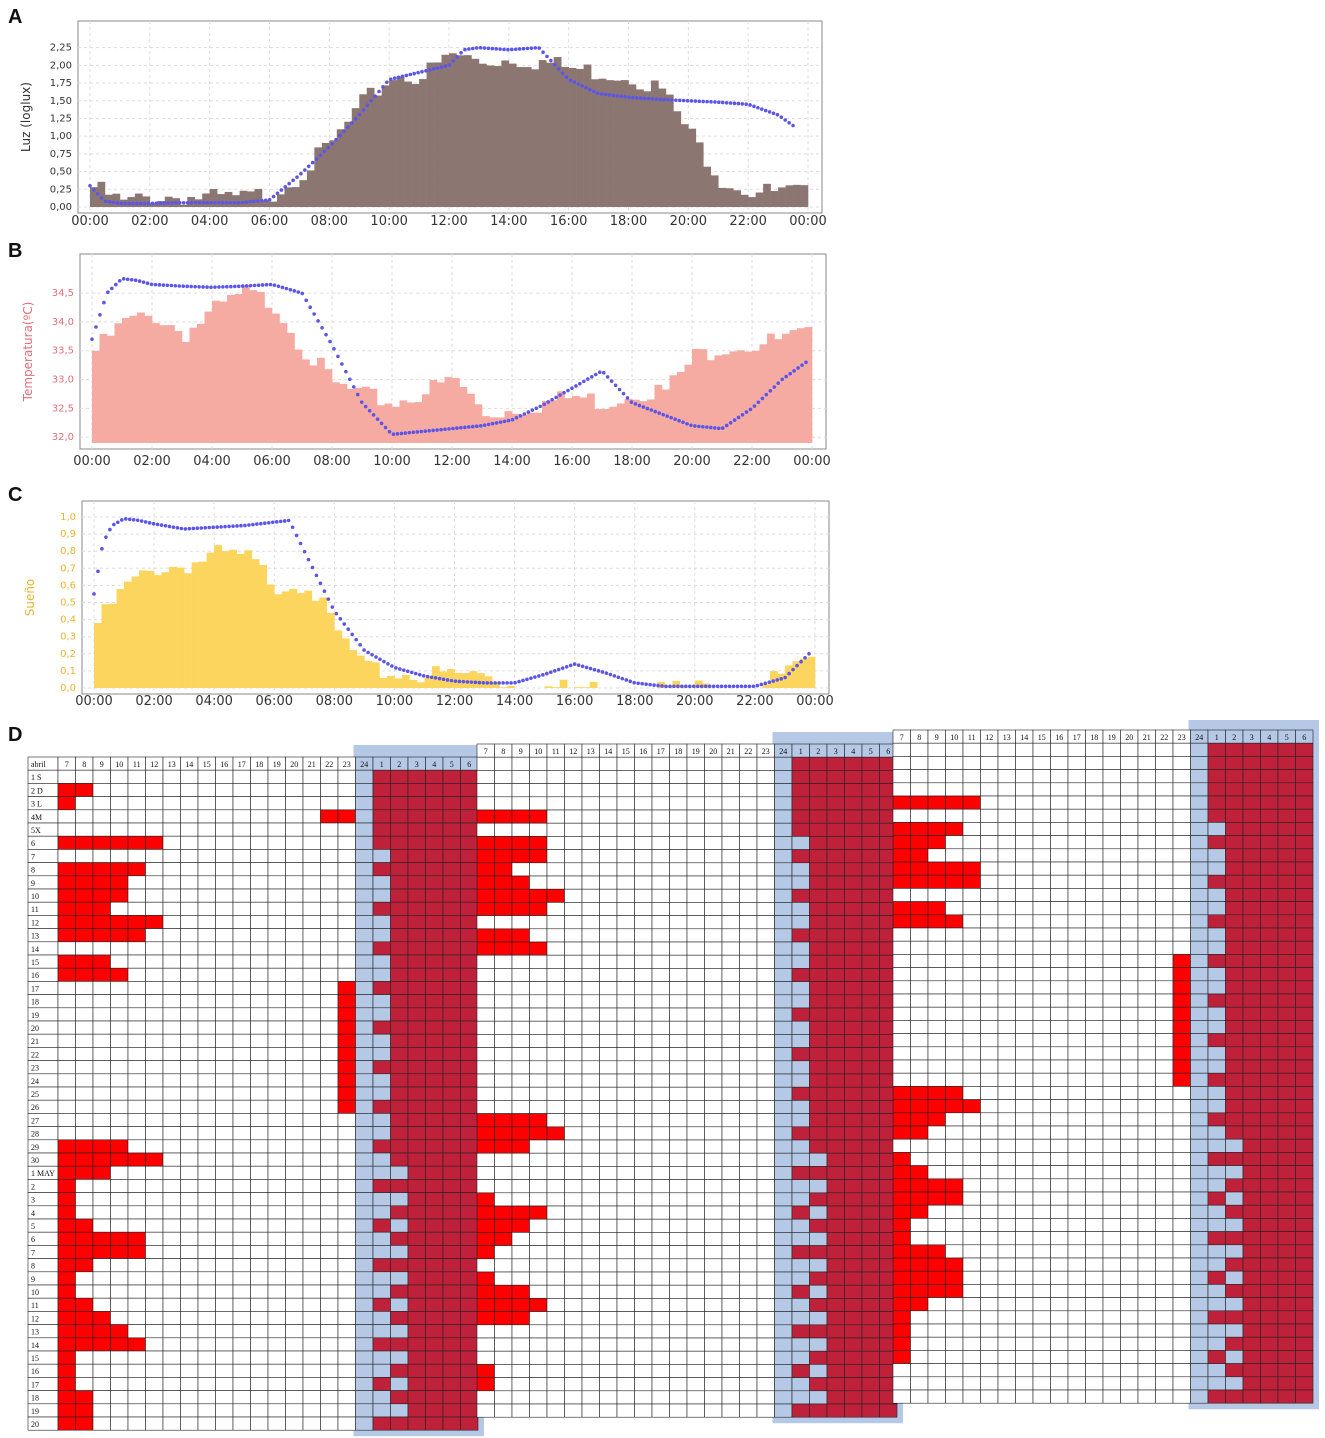 This screenshot has width=1325, height=1438. What do you see at coordinates (814, 701) in the screenshot?
I see `x-tick-label: 00:00` at bounding box center [814, 701].